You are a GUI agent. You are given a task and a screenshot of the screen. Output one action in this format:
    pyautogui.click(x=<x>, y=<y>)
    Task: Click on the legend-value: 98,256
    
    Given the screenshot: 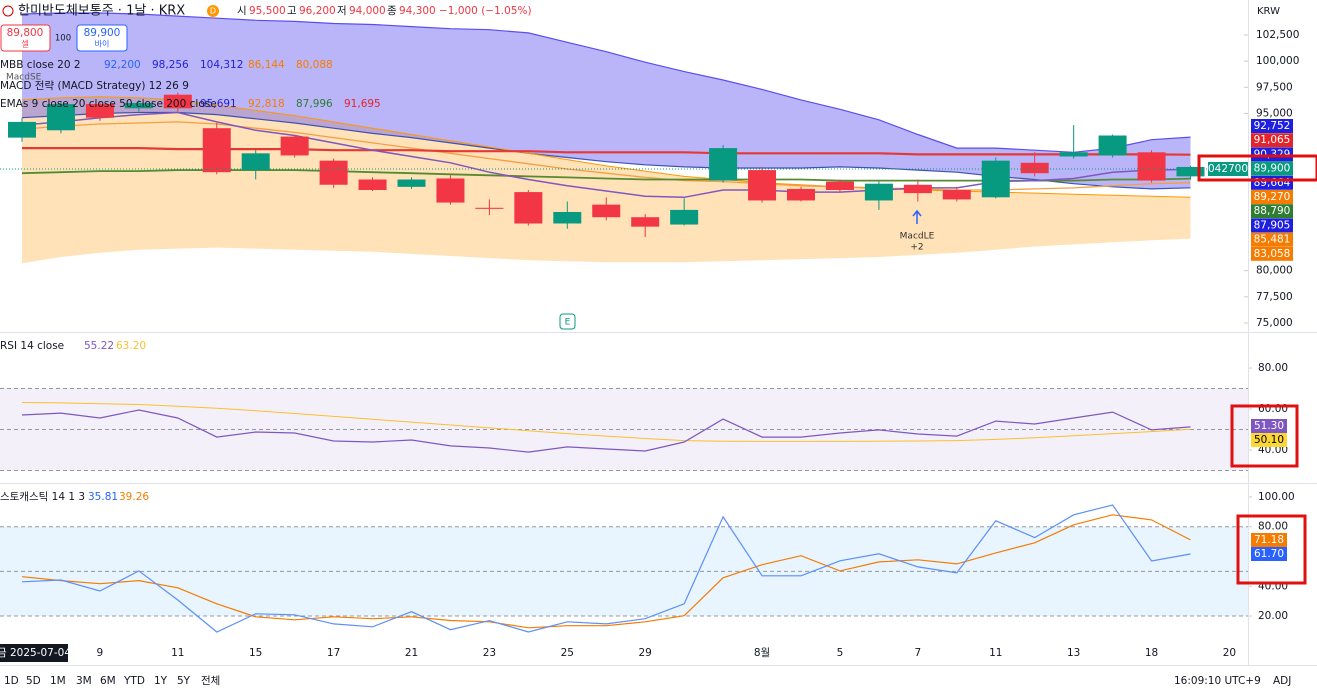 What is the action you would take?
    pyautogui.click(x=170, y=65)
    